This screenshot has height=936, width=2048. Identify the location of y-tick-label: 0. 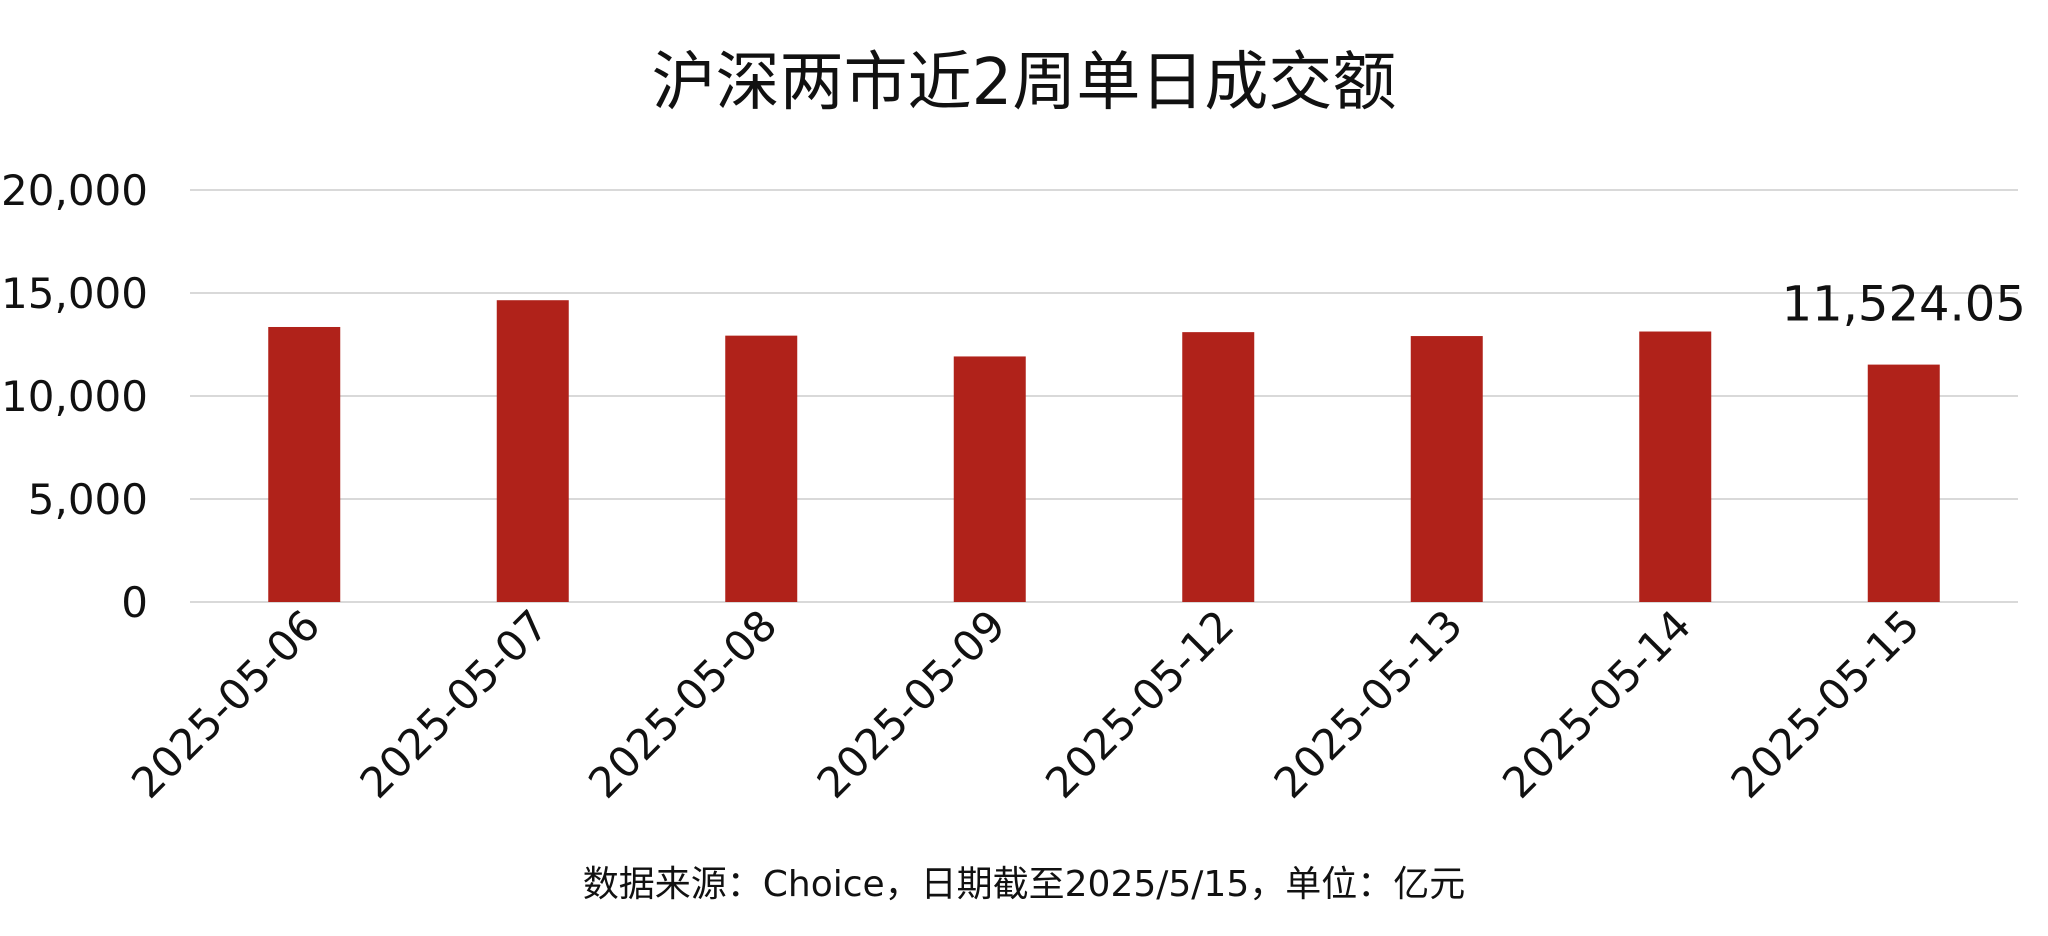
(134, 602).